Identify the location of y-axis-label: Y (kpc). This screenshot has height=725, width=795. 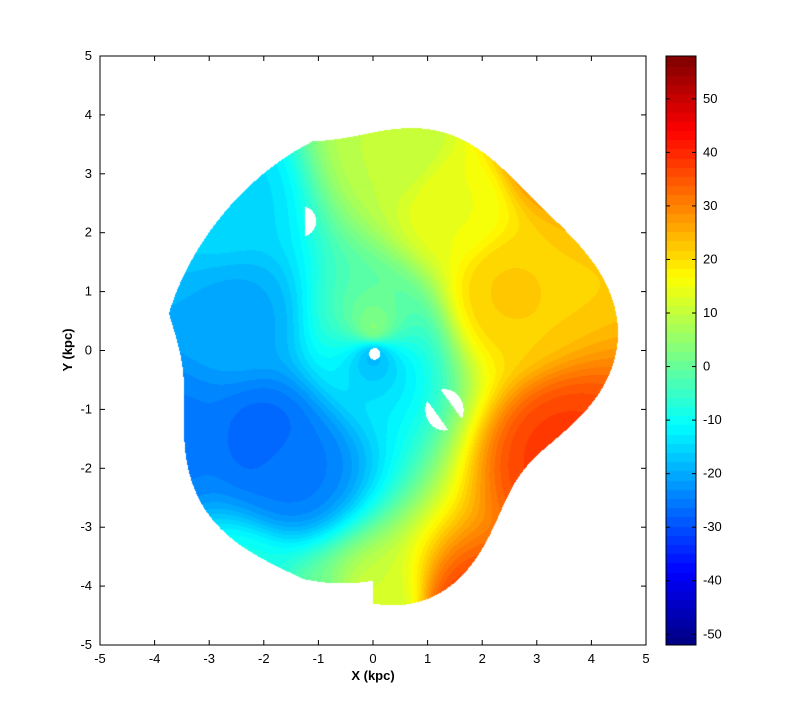
(67, 349).